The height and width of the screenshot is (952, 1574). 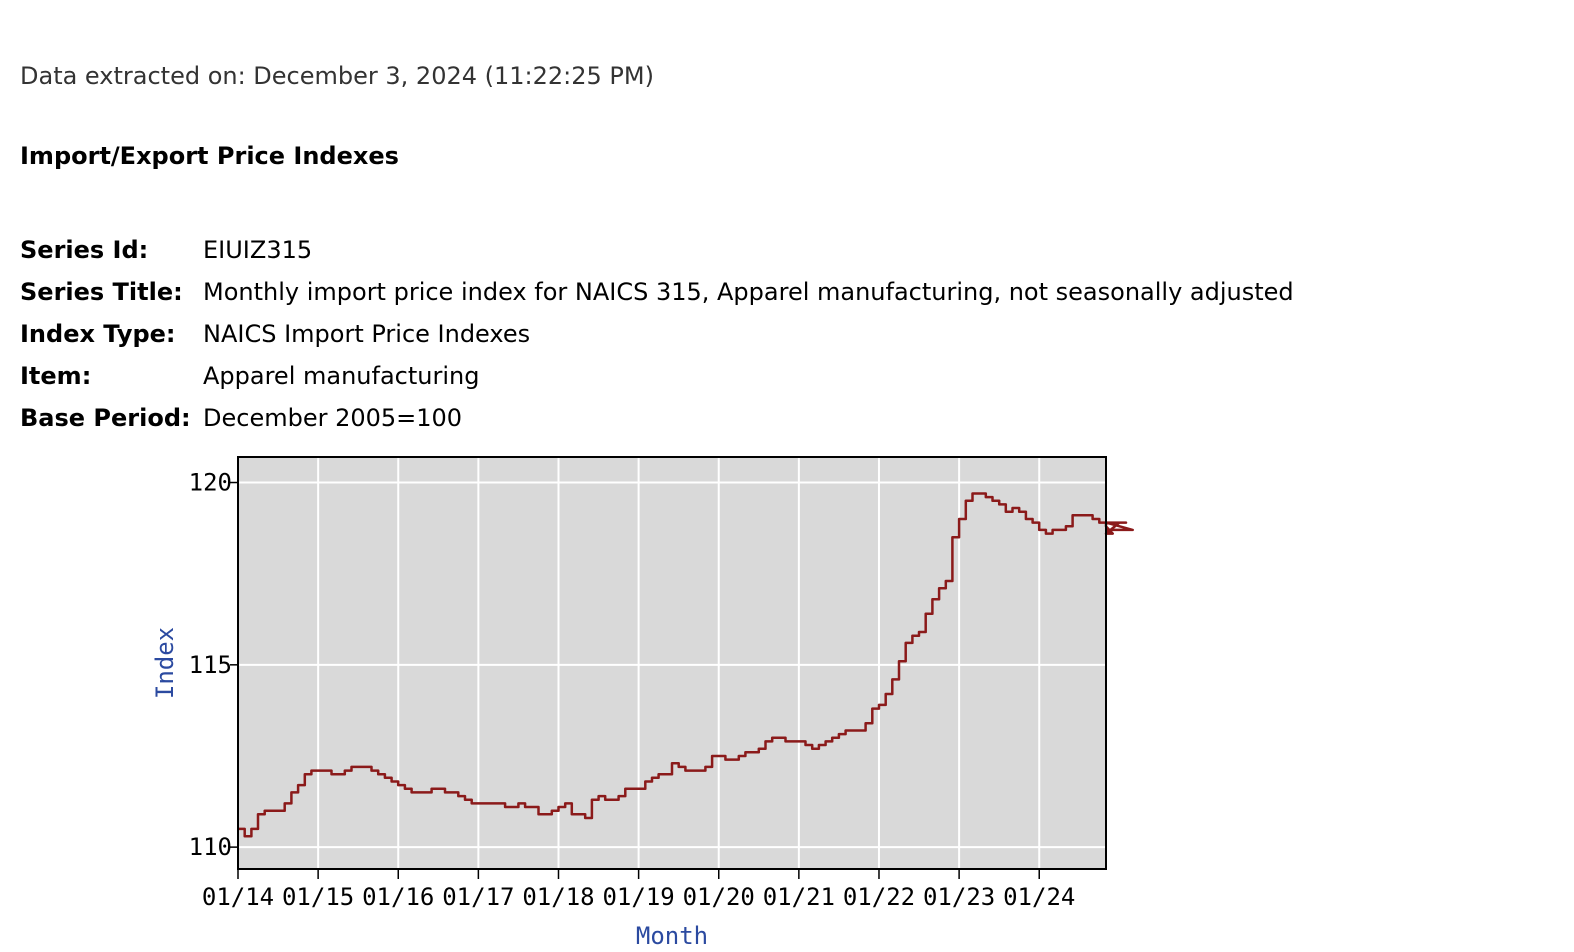 I want to click on x-tick-label: 01/20, so click(x=719, y=897).